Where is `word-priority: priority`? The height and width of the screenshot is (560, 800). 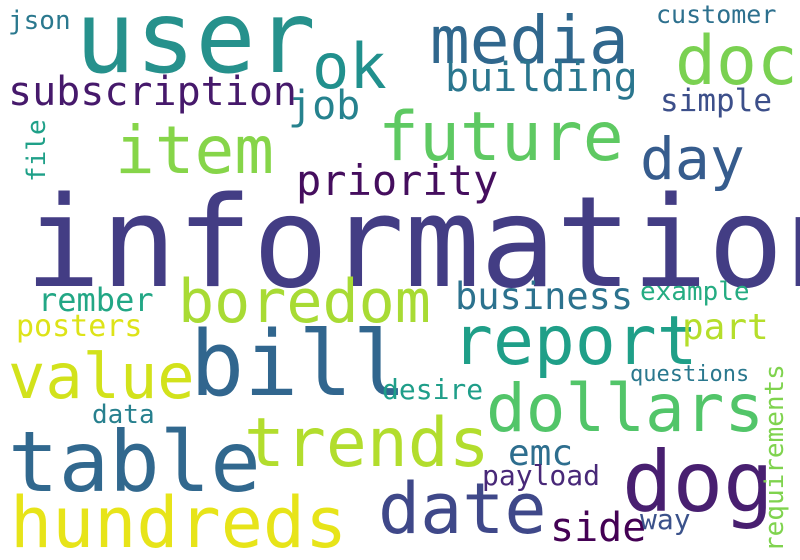
word-priority: priority is located at coordinates (397, 180).